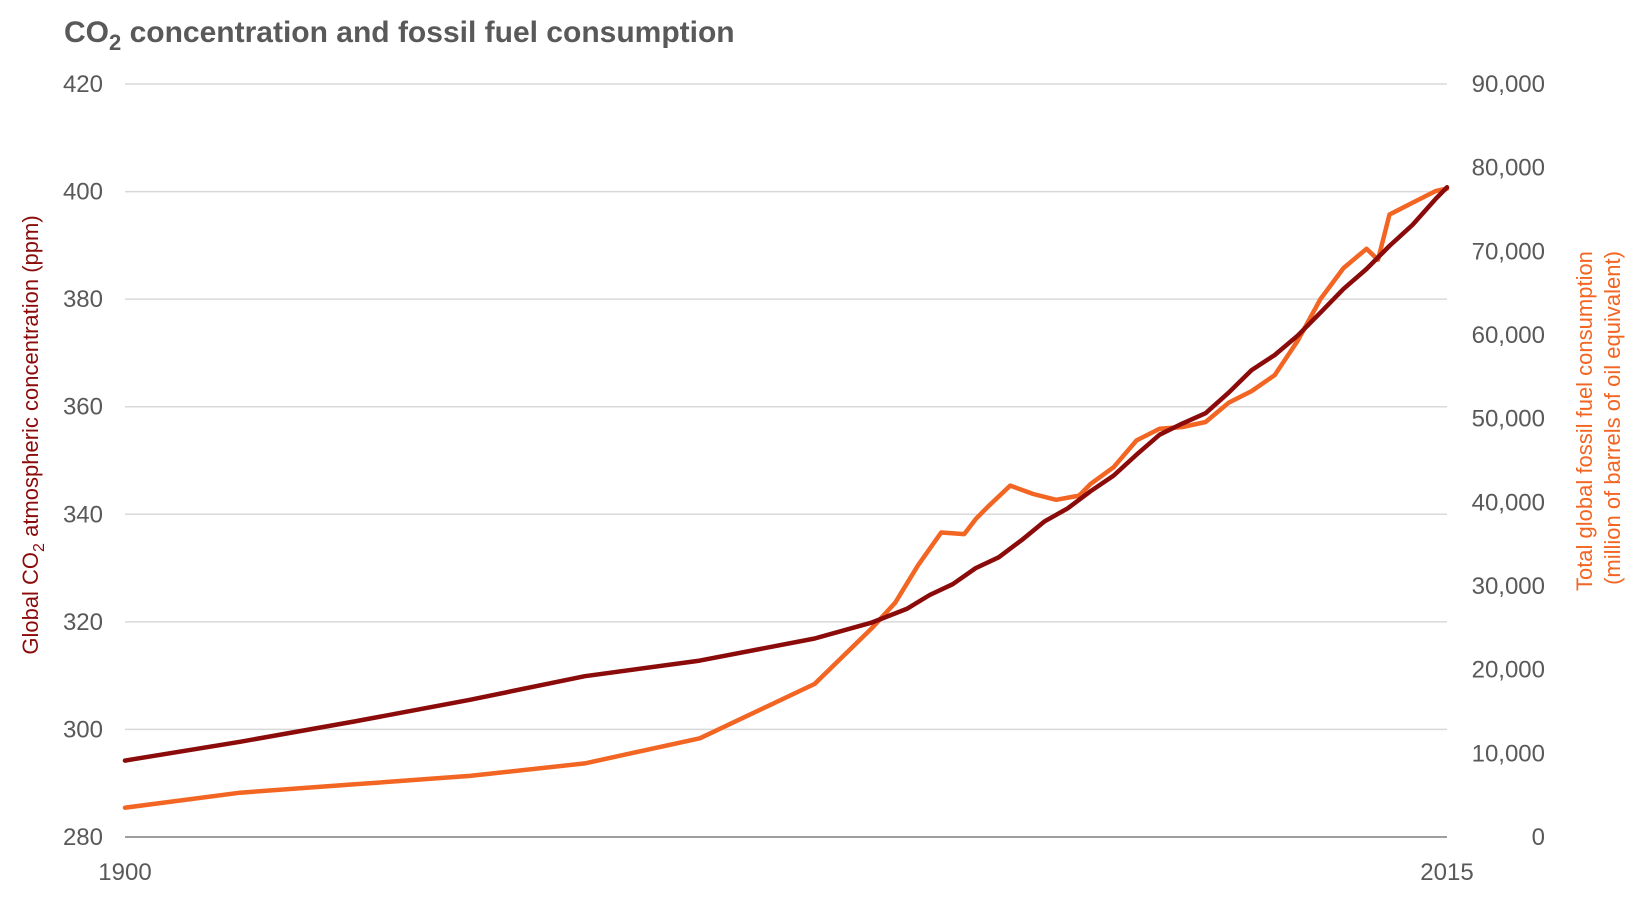  What do you see at coordinates (1508, 251) in the screenshot?
I see `right-tick-label: 70,000` at bounding box center [1508, 251].